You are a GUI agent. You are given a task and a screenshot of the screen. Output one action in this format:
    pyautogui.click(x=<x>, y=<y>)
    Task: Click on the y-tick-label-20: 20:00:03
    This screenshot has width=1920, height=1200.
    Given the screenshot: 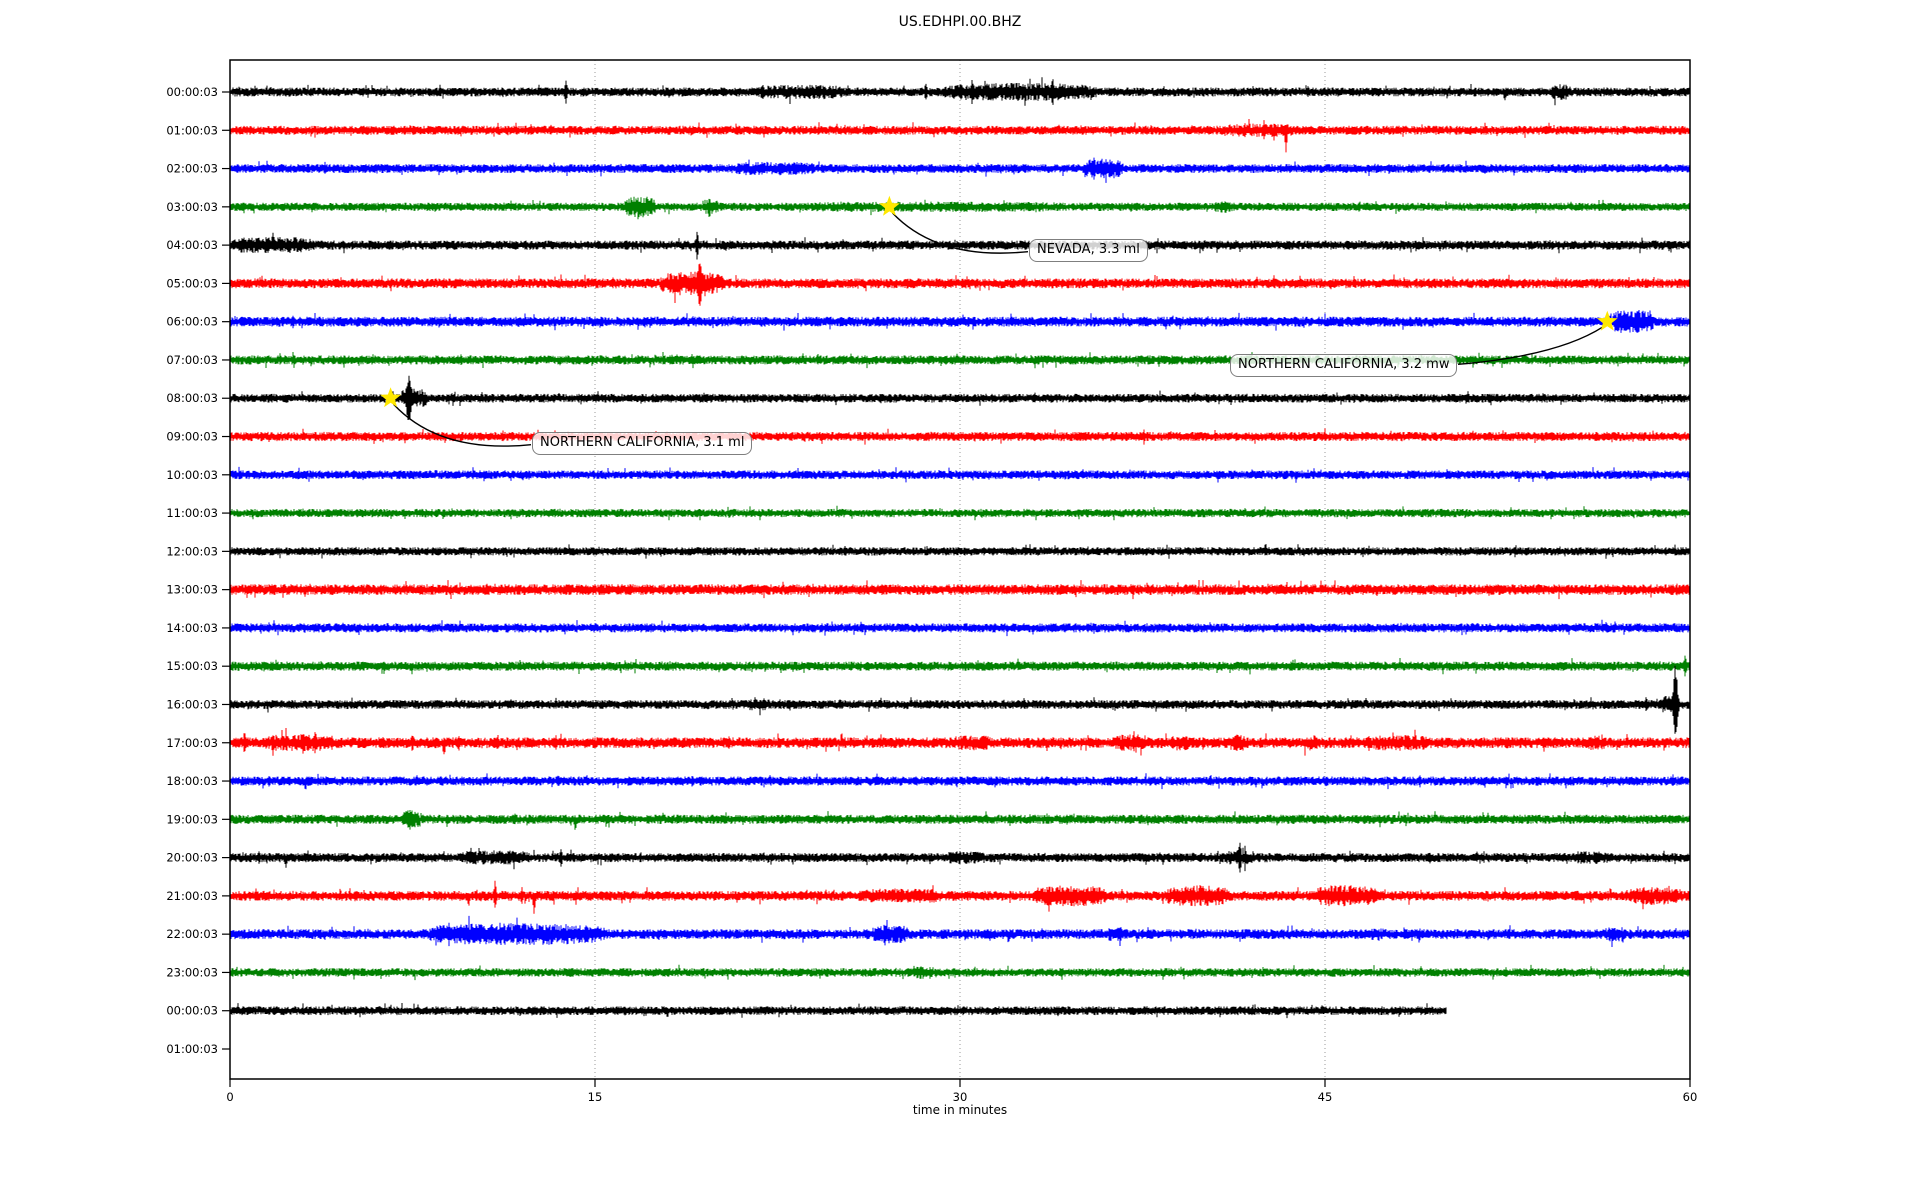 What is the action you would take?
    pyautogui.click(x=192, y=858)
    